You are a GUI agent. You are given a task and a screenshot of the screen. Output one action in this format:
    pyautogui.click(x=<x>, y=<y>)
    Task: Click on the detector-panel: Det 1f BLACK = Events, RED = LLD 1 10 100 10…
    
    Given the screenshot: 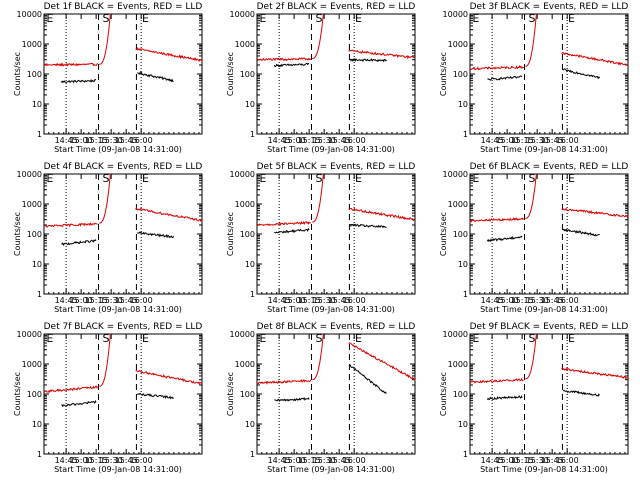 What is the action you would take?
    pyautogui.click(x=108, y=78)
    